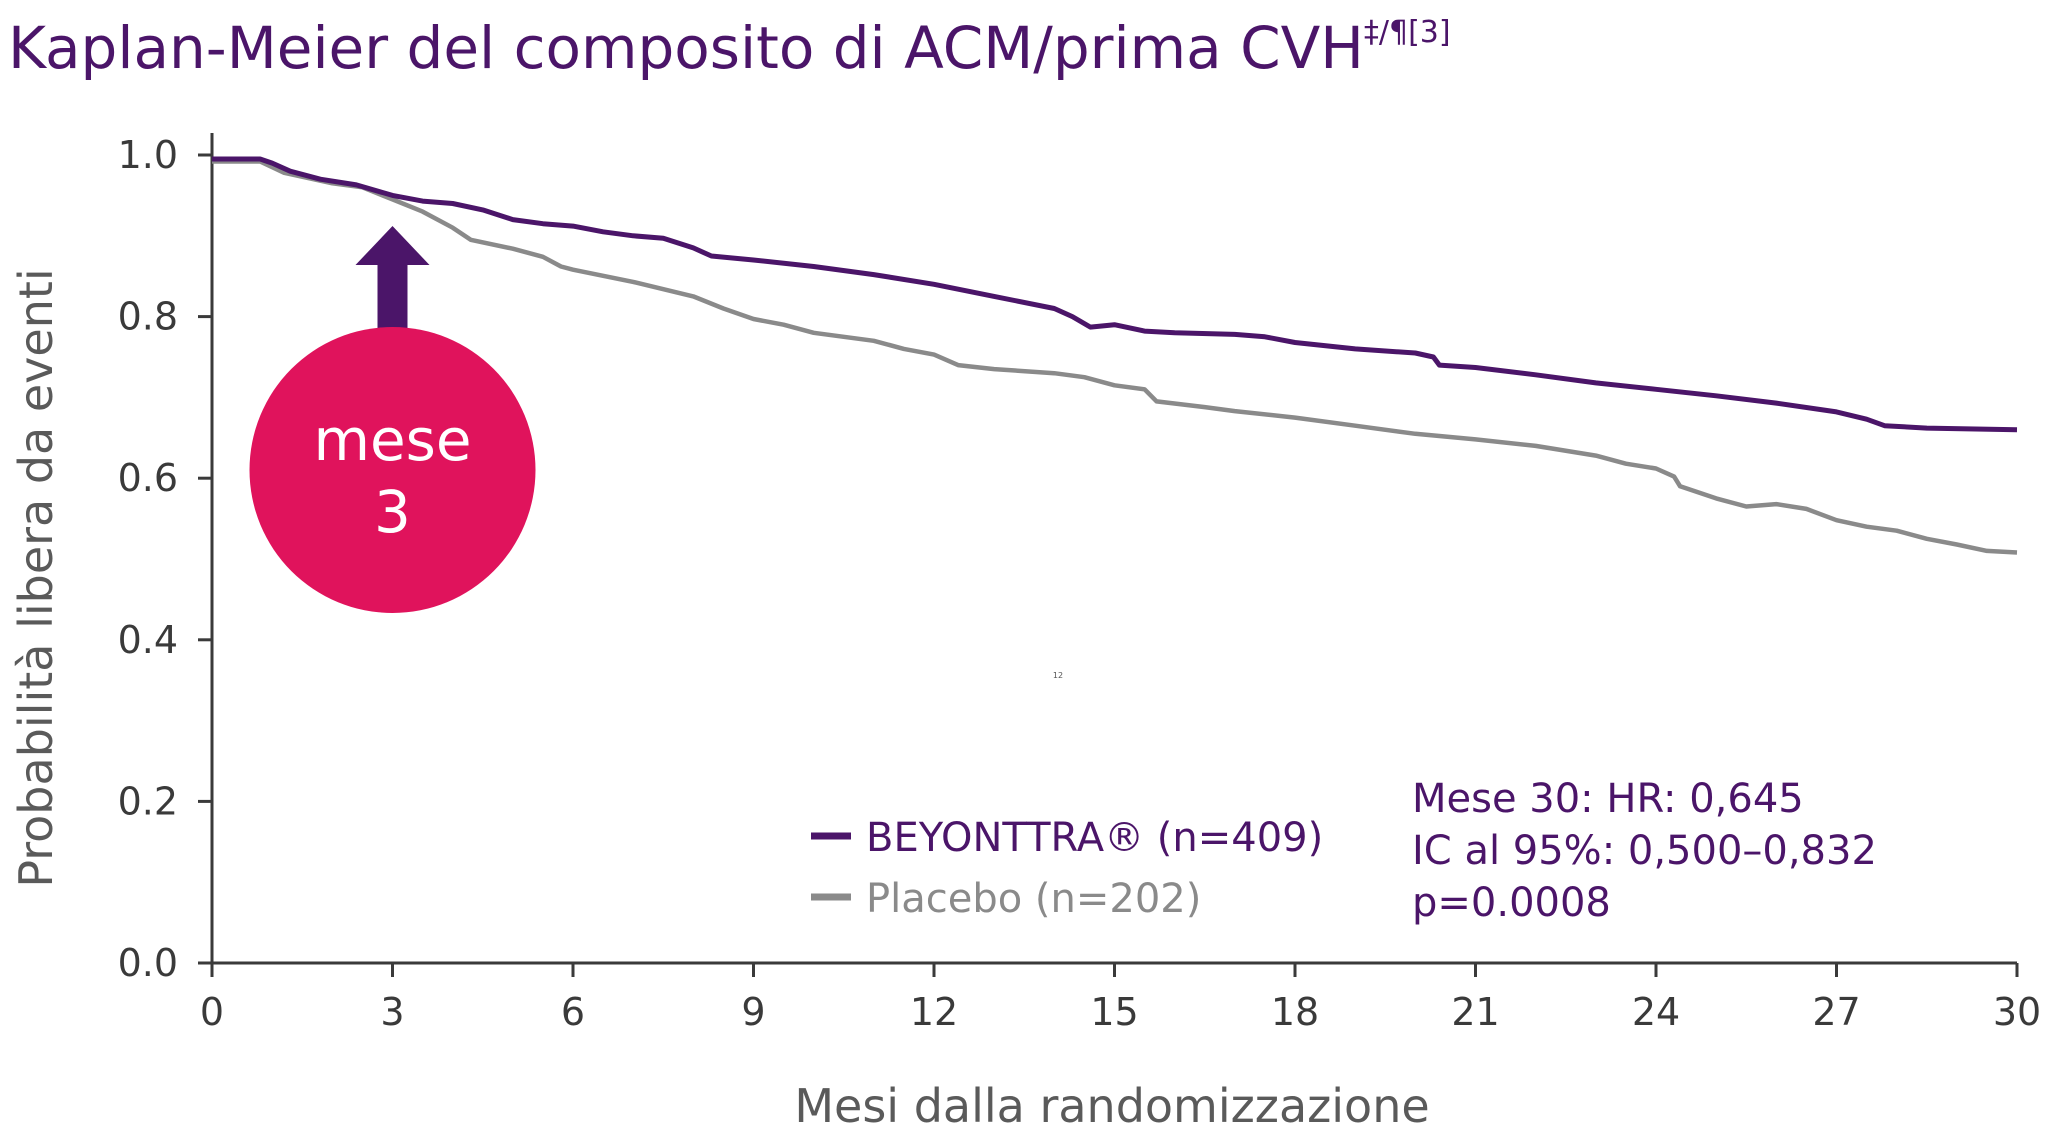 Image resolution: width=2048 pixels, height=1147 pixels. Describe the element at coordinates (1656, 1012) in the screenshot. I see `x-tick-label: 24` at that location.